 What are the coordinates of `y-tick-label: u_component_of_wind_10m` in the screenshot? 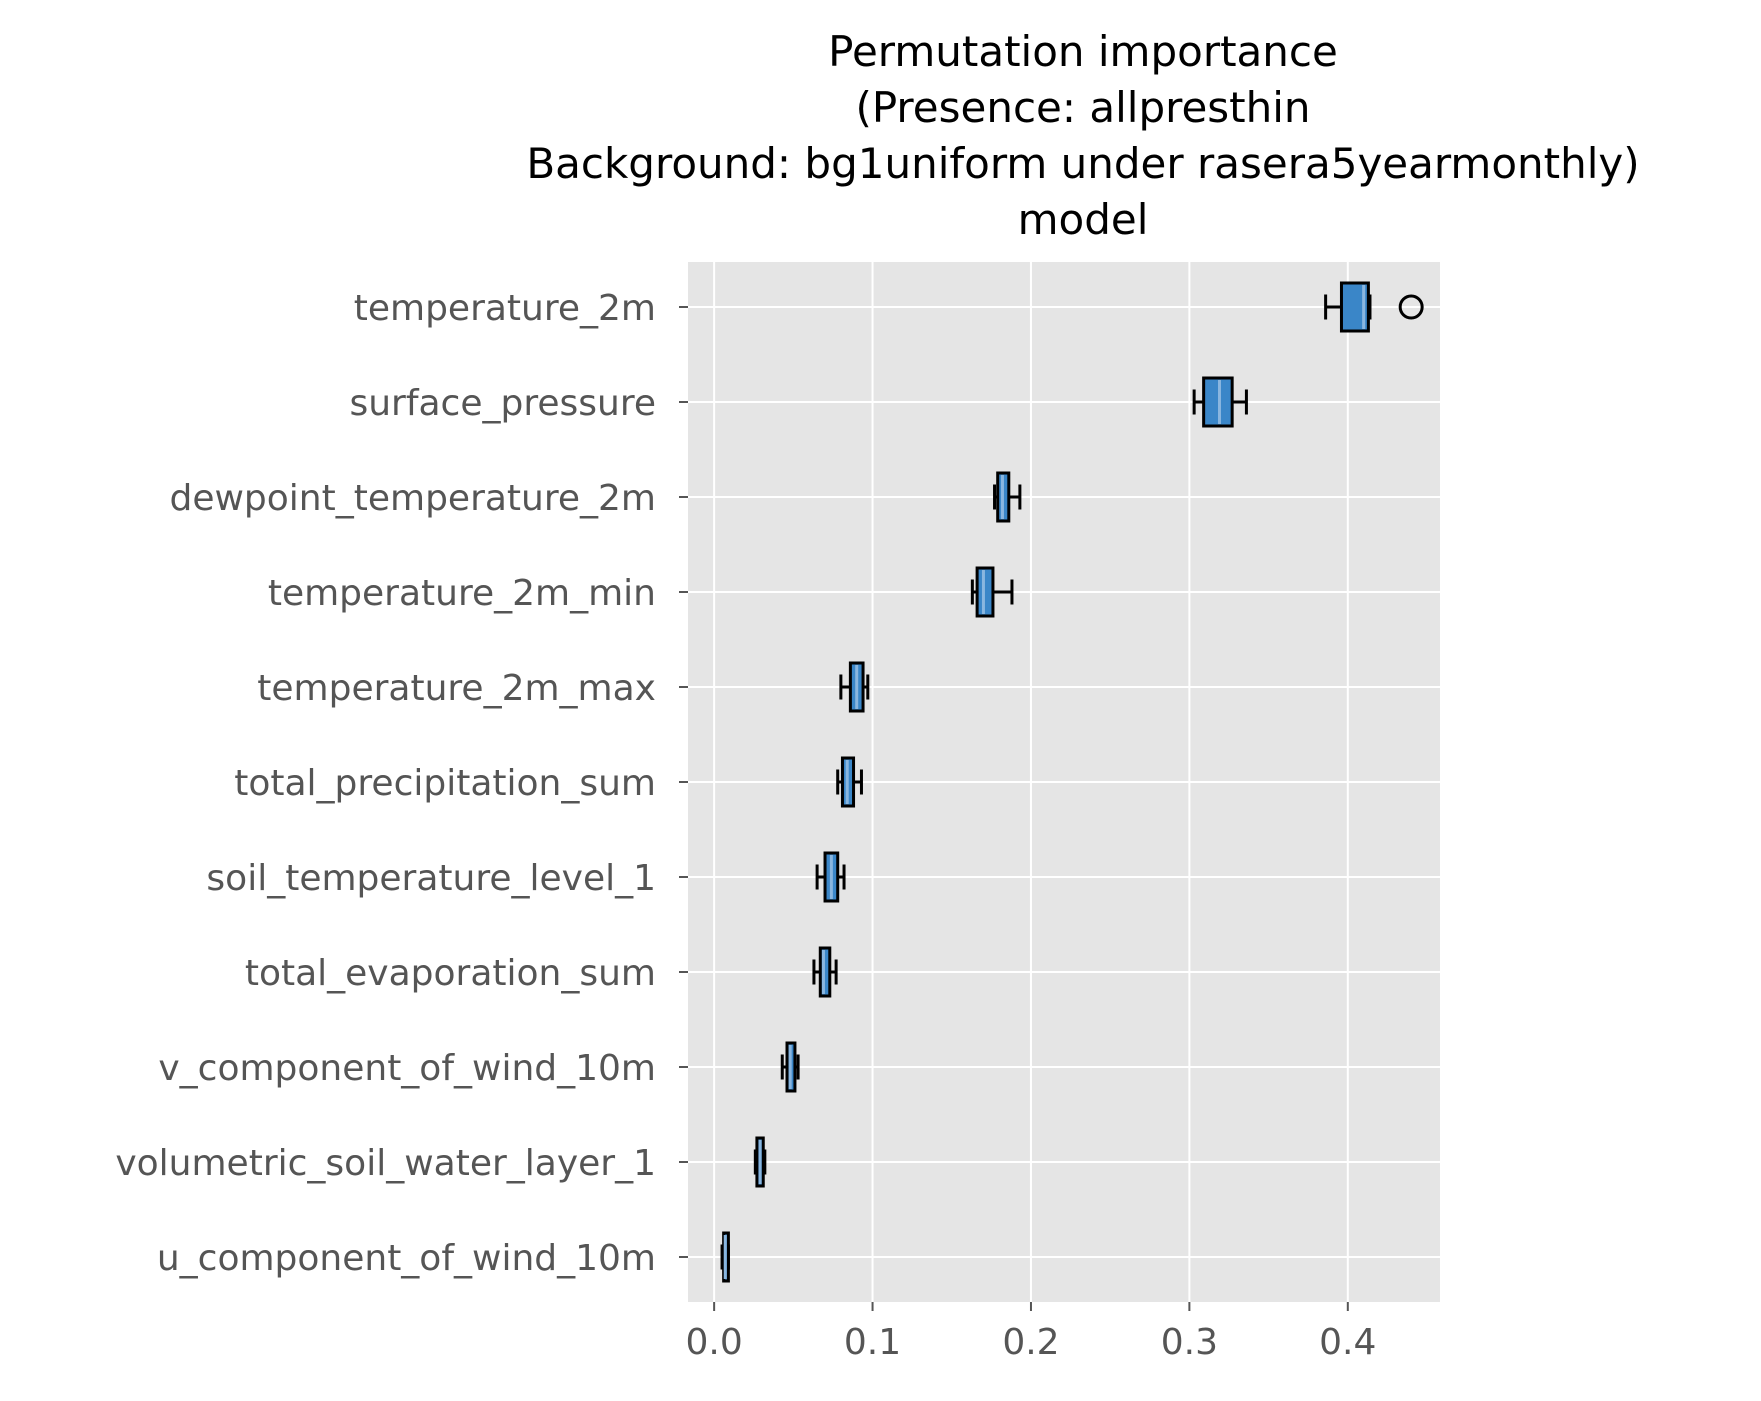 It's located at (406, 1258).